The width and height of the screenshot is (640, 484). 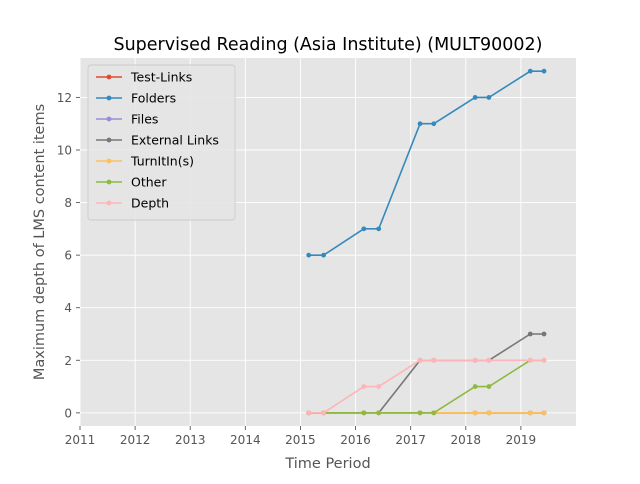 What do you see at coordinates (149, 182) in the screenshot?
I see `legend-label: Other` at bounding box center [149, 182].